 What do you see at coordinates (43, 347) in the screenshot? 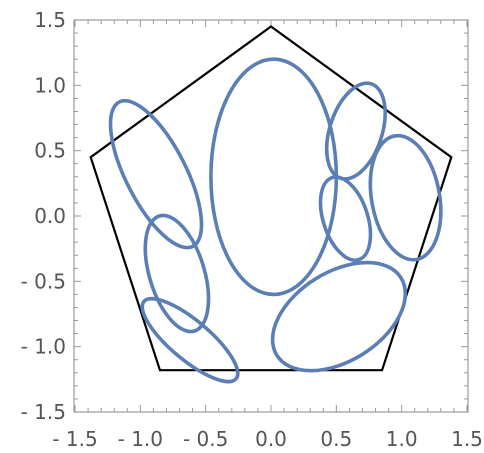
I see `y-tick-label: - 1.0` at bounding box center [43, 347].